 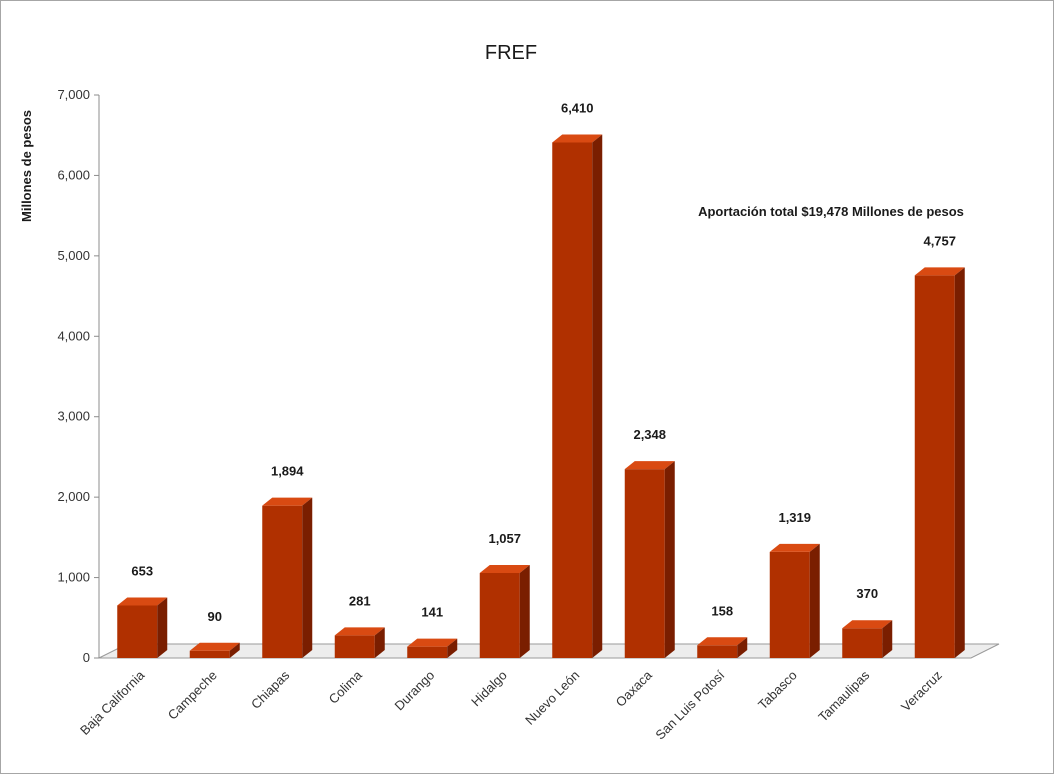 What do you see at coordinates (649, 434) in the screenshot?
I see `data-label: 2,348` at bounding box center [649, 434].